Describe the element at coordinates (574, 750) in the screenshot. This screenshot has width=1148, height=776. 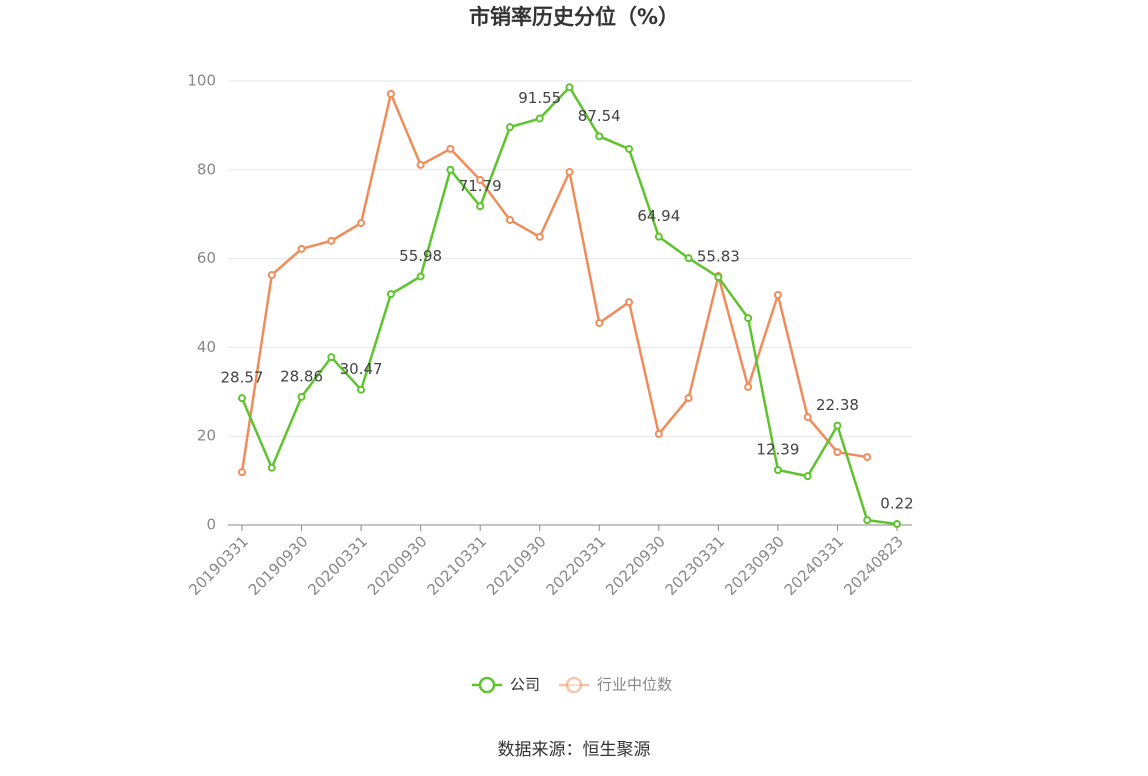
I see `source-note: 数据来源：恒生聚源` at that location.